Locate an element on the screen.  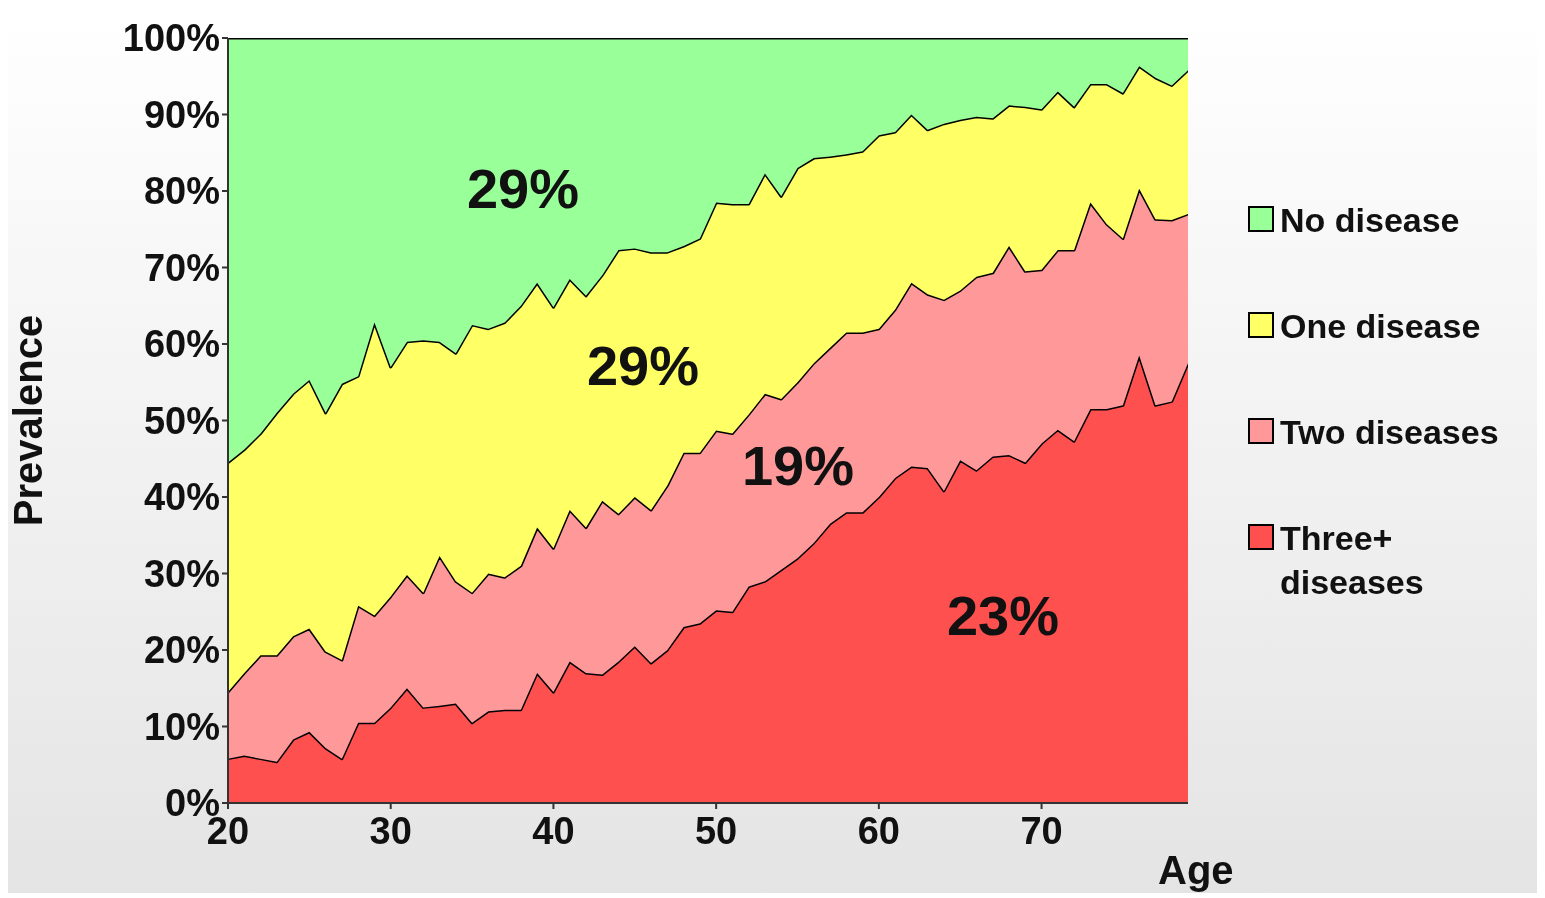
annotation: 23% is located at coordinates (1003, 615).